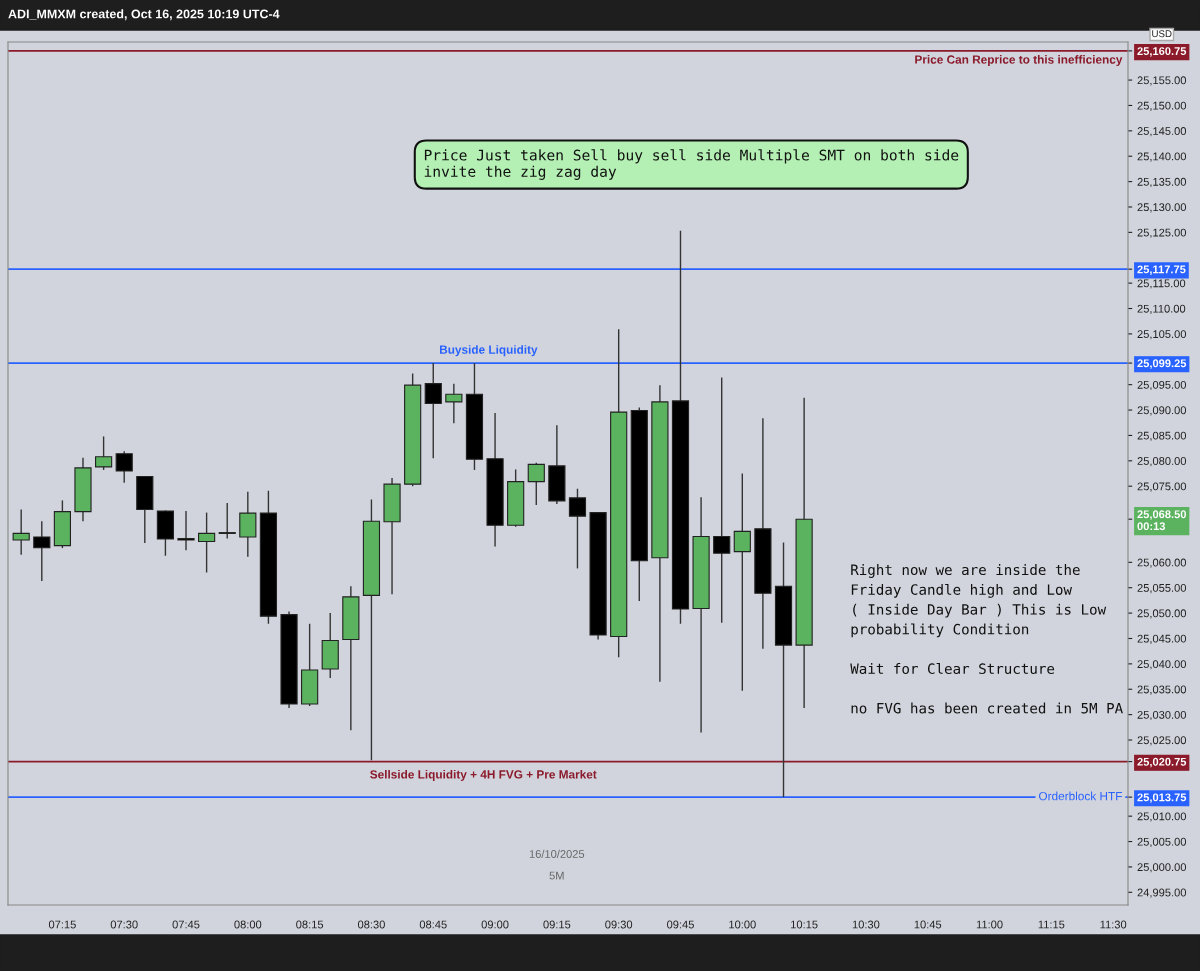  I want to click on x-tick-label: 10:30, so click(866, 924).